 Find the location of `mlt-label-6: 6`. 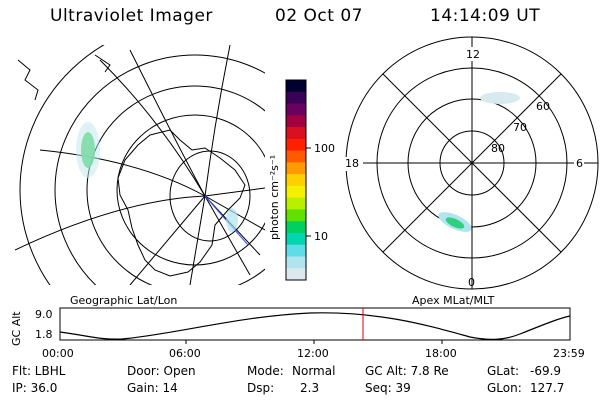

mlt-label-6: 6 is located at coordinates (579, 163).